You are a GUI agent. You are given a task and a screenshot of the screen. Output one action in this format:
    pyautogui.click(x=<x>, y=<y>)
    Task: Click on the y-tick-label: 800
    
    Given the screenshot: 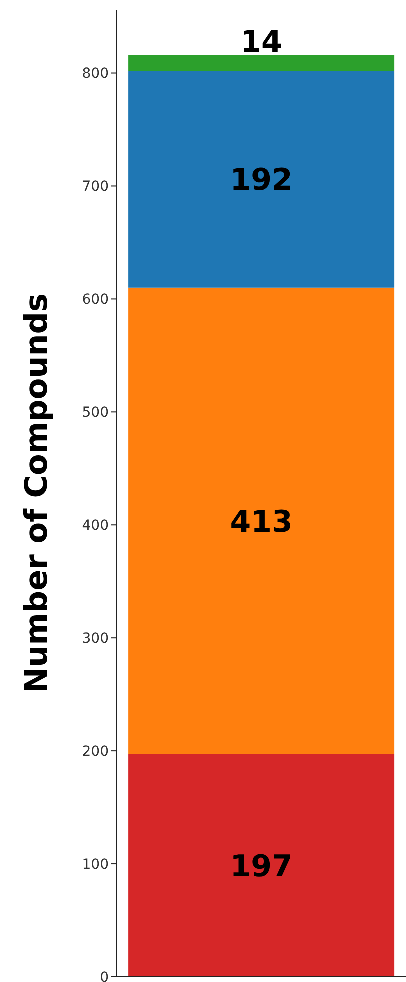 What is the action you would take?
    pyautogui.click(x=95, y=74)
    